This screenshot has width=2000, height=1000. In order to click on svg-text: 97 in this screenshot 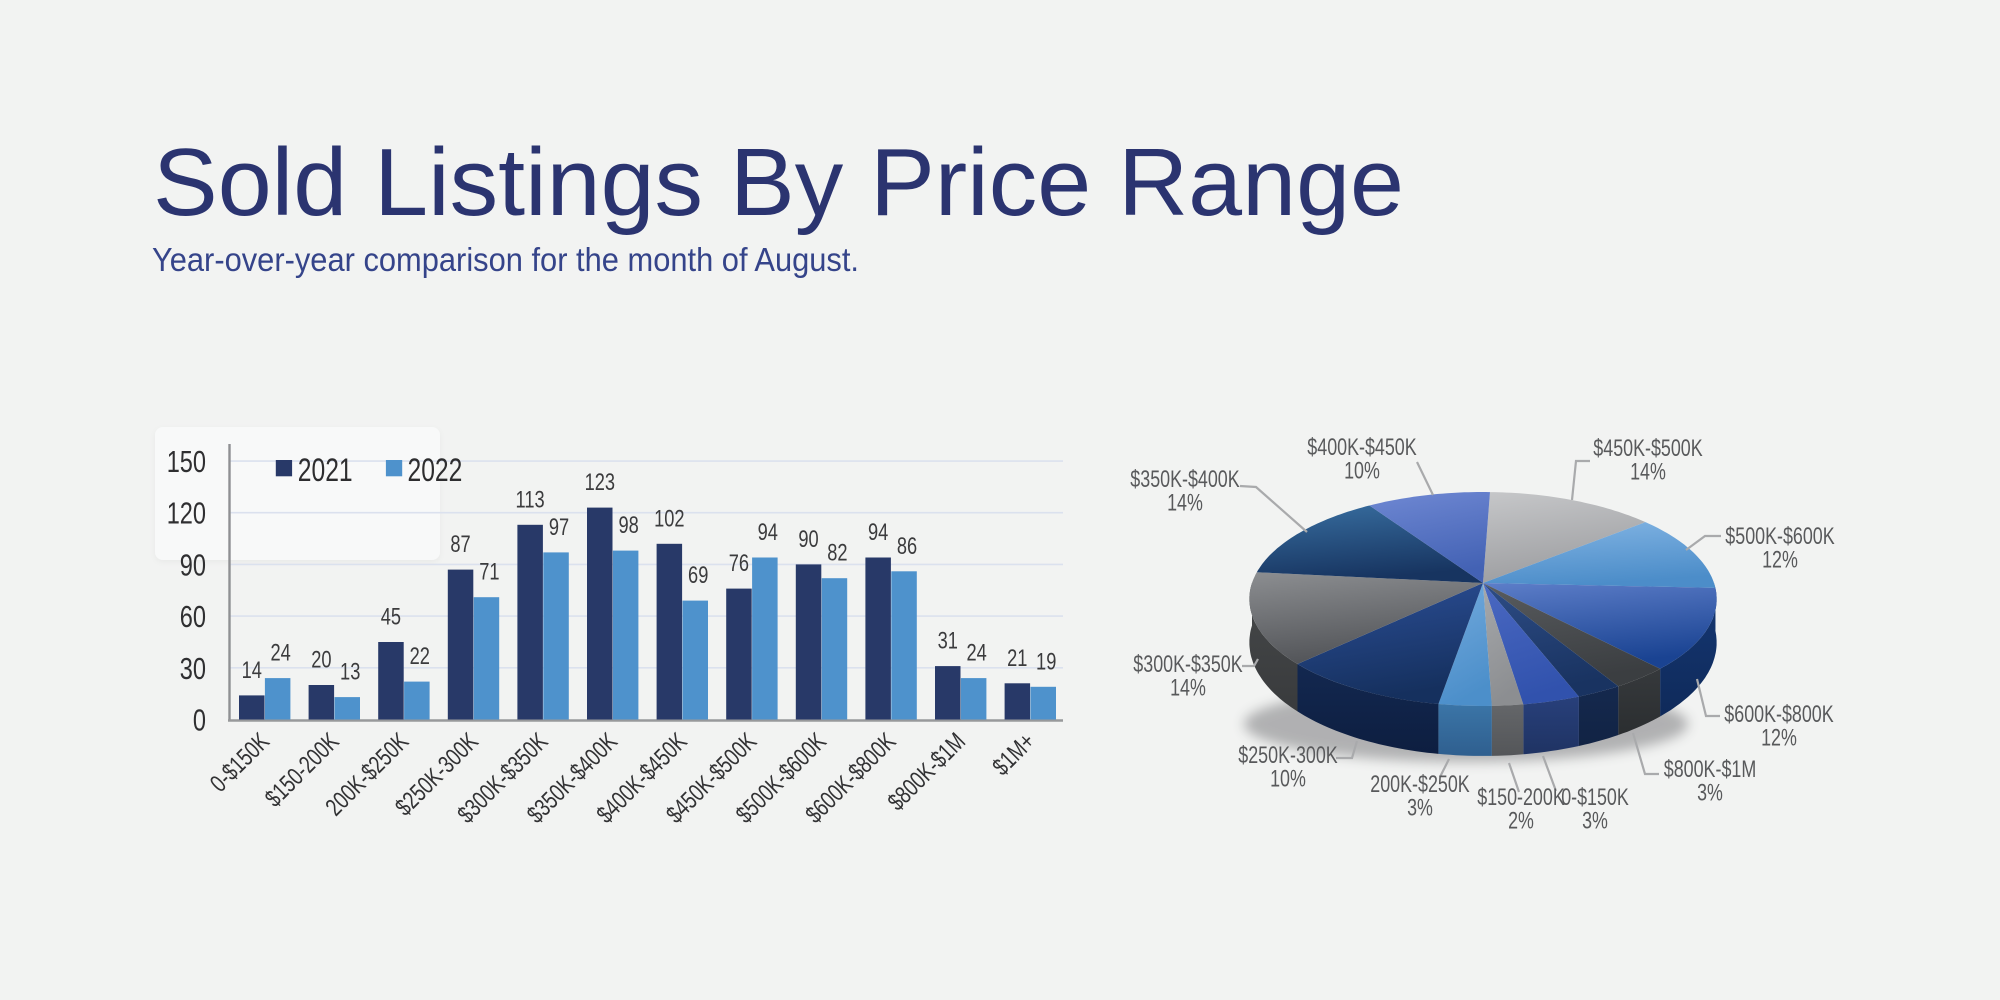, I will do `click(559, 527)`.